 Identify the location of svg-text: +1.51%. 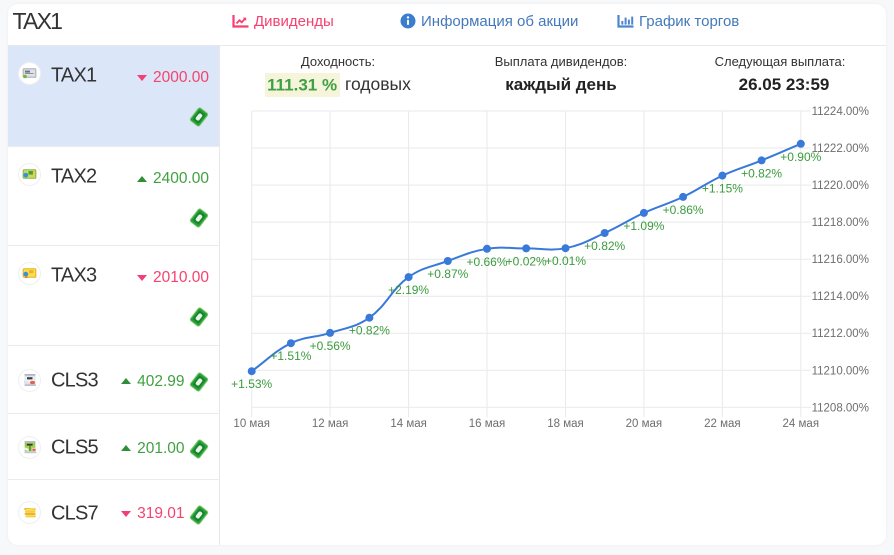
(290, 356).